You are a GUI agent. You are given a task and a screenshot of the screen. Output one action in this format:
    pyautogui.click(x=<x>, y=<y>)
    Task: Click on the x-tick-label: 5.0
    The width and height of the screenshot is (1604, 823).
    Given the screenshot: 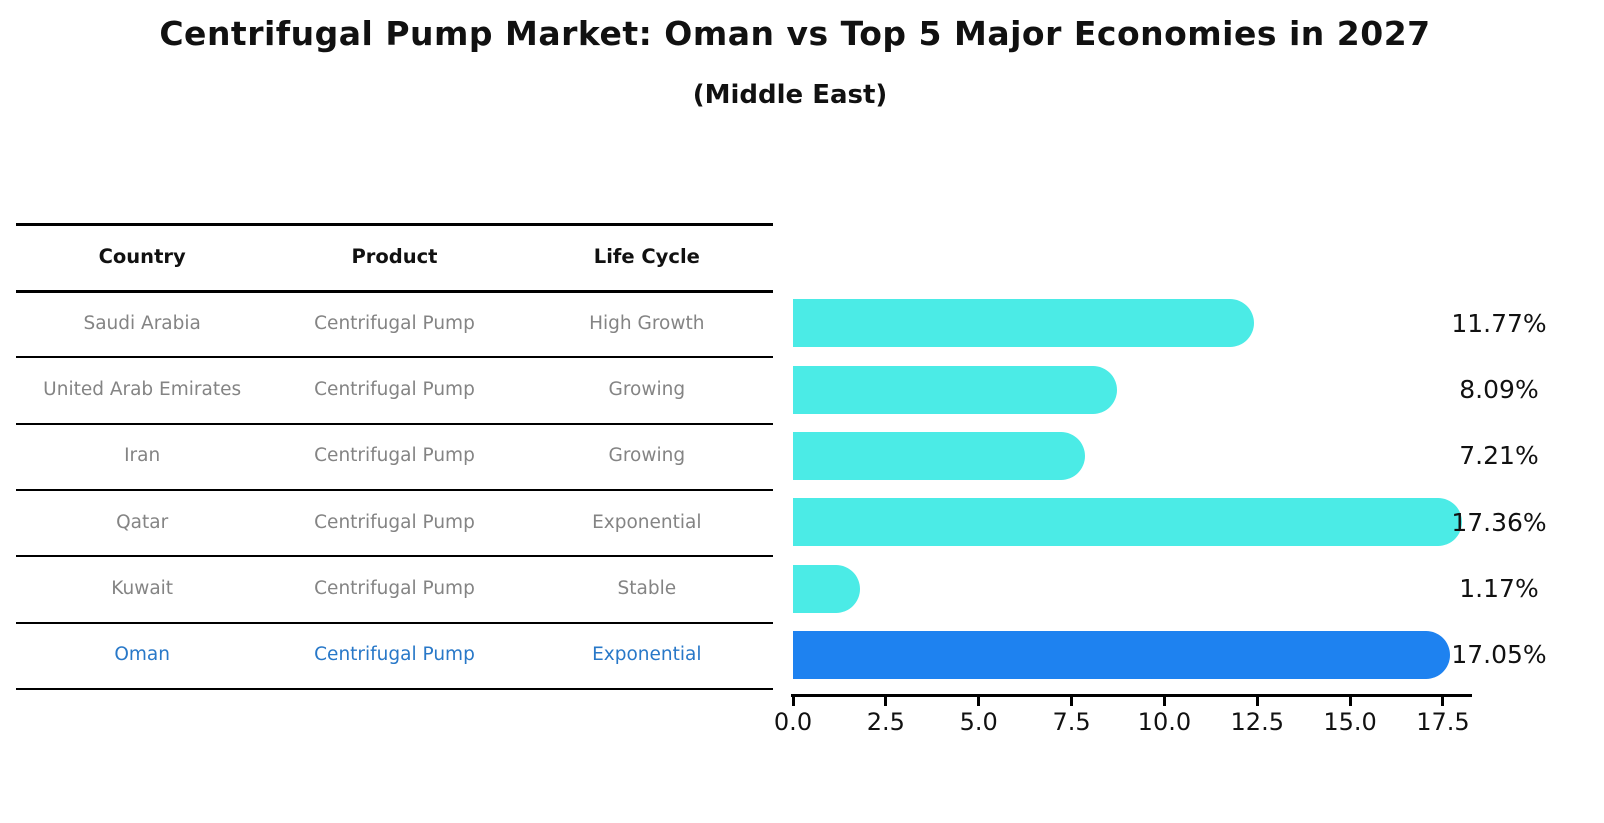 What is the action you would take?
    pyautogui.click(x=978, y=722)
    